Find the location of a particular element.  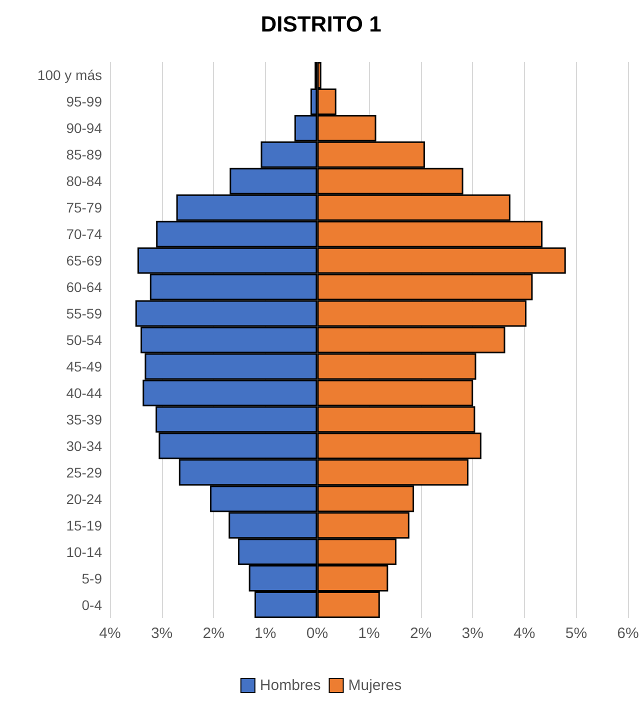

y-tick-label: 20-24 is located at coordinates (84, 498).